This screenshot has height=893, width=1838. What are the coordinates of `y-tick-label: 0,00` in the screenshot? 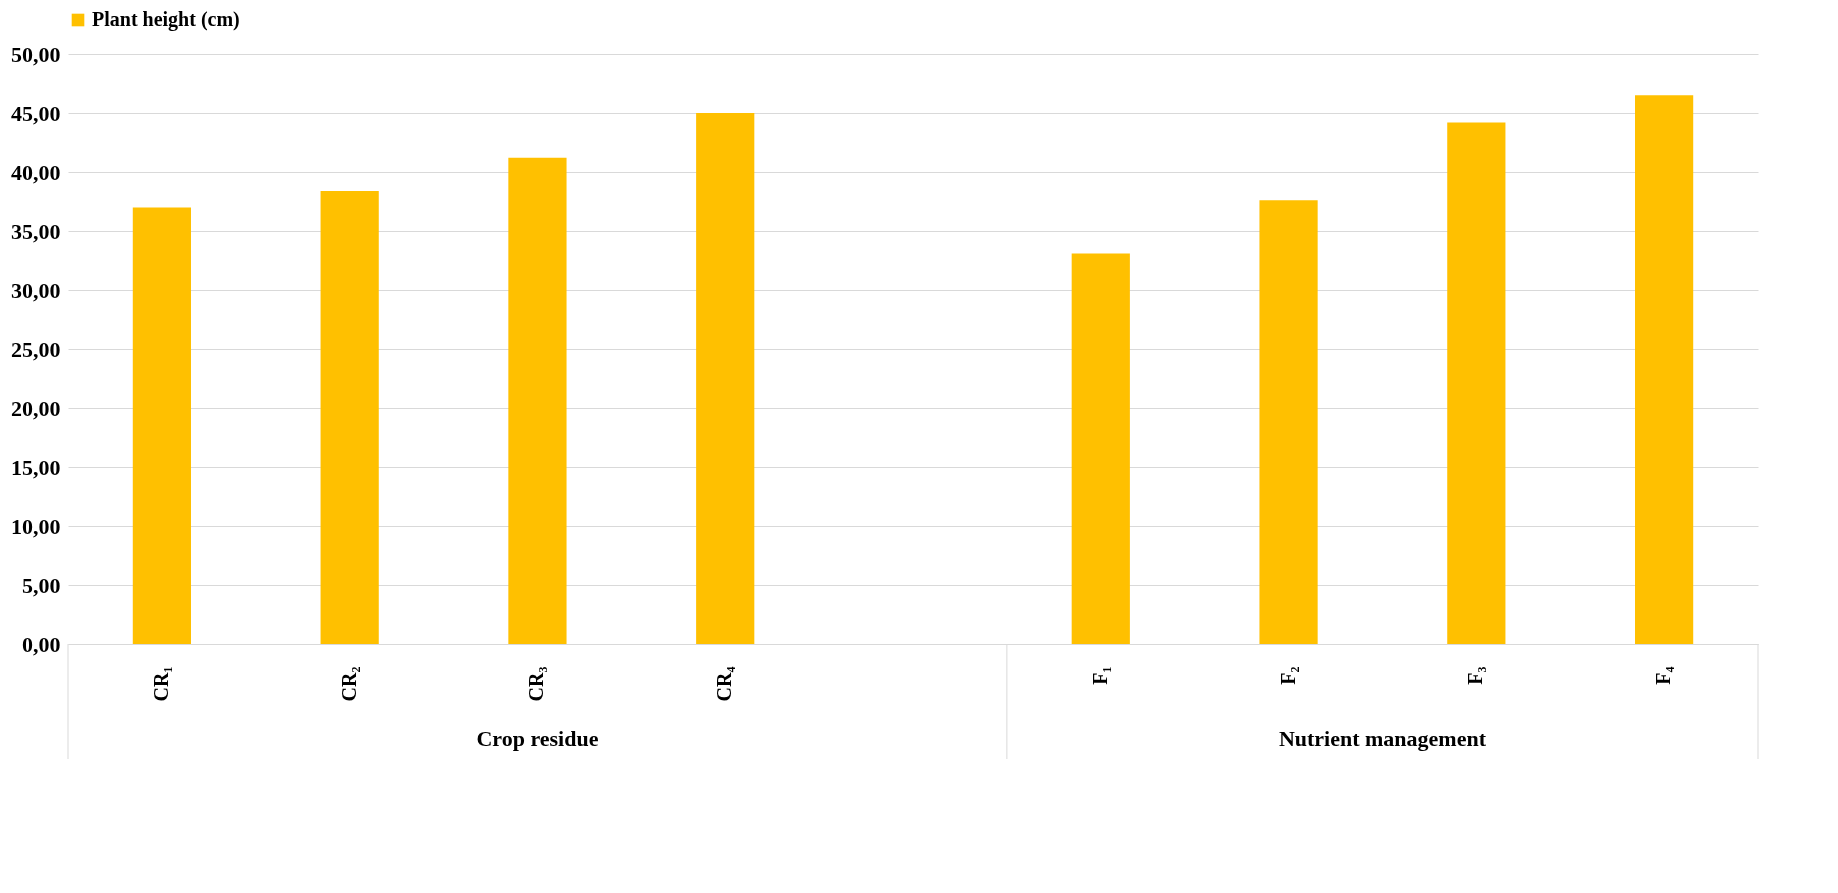 It's located at (41, 644).